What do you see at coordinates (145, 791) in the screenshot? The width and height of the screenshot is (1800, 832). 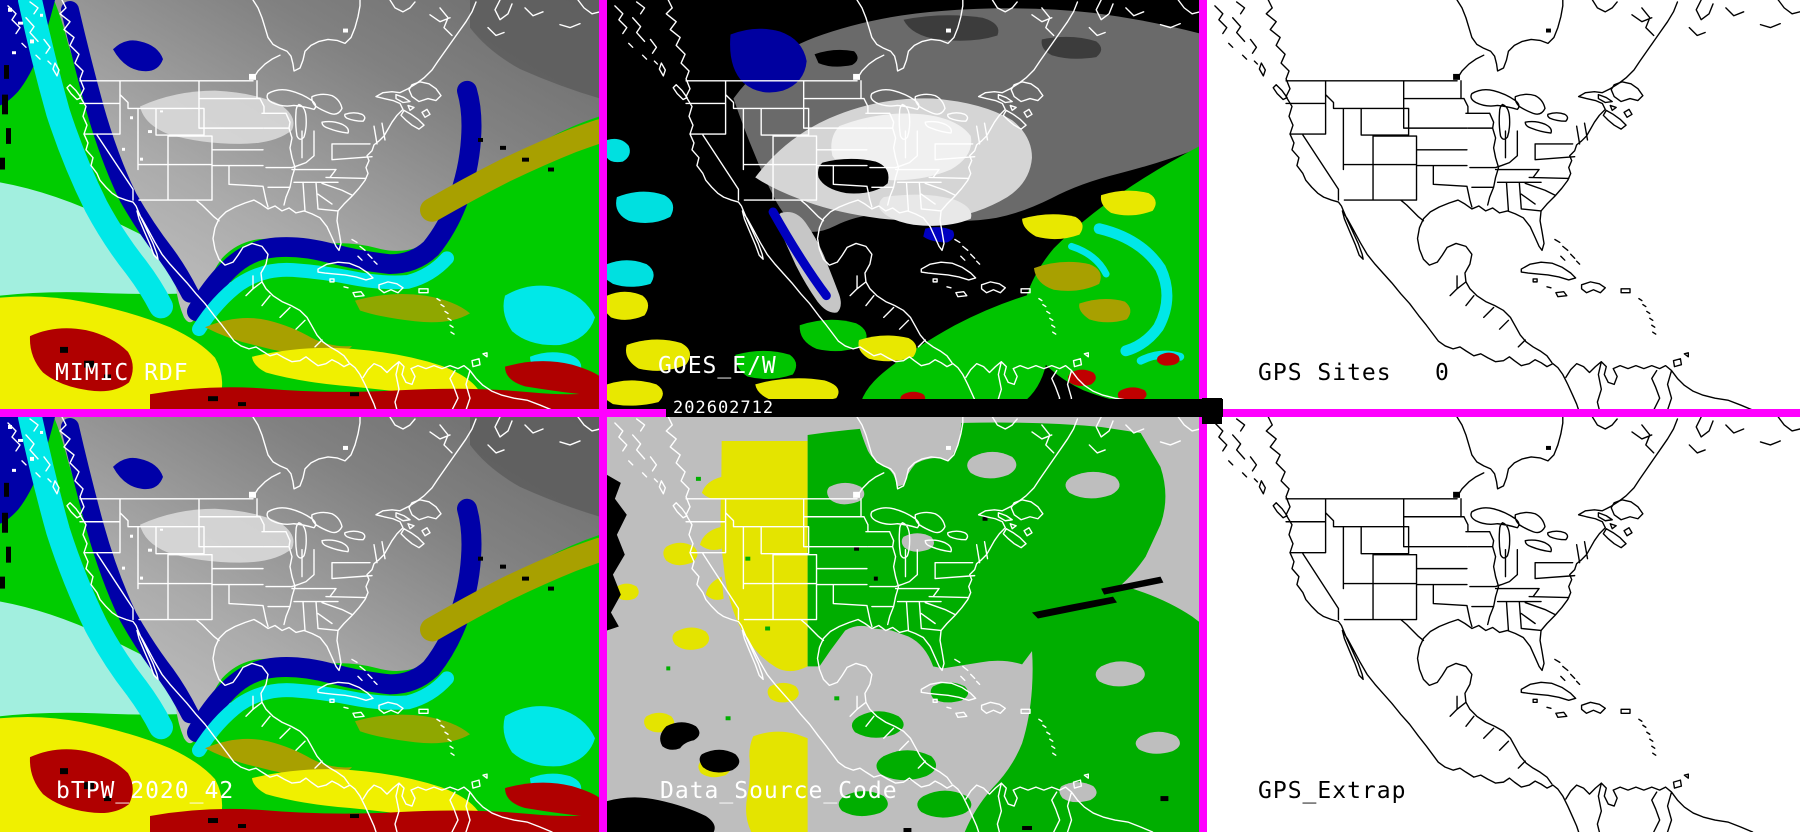 I see `panel-label-btpw: bTPW_2020_42` at bounding box center [145, 791].